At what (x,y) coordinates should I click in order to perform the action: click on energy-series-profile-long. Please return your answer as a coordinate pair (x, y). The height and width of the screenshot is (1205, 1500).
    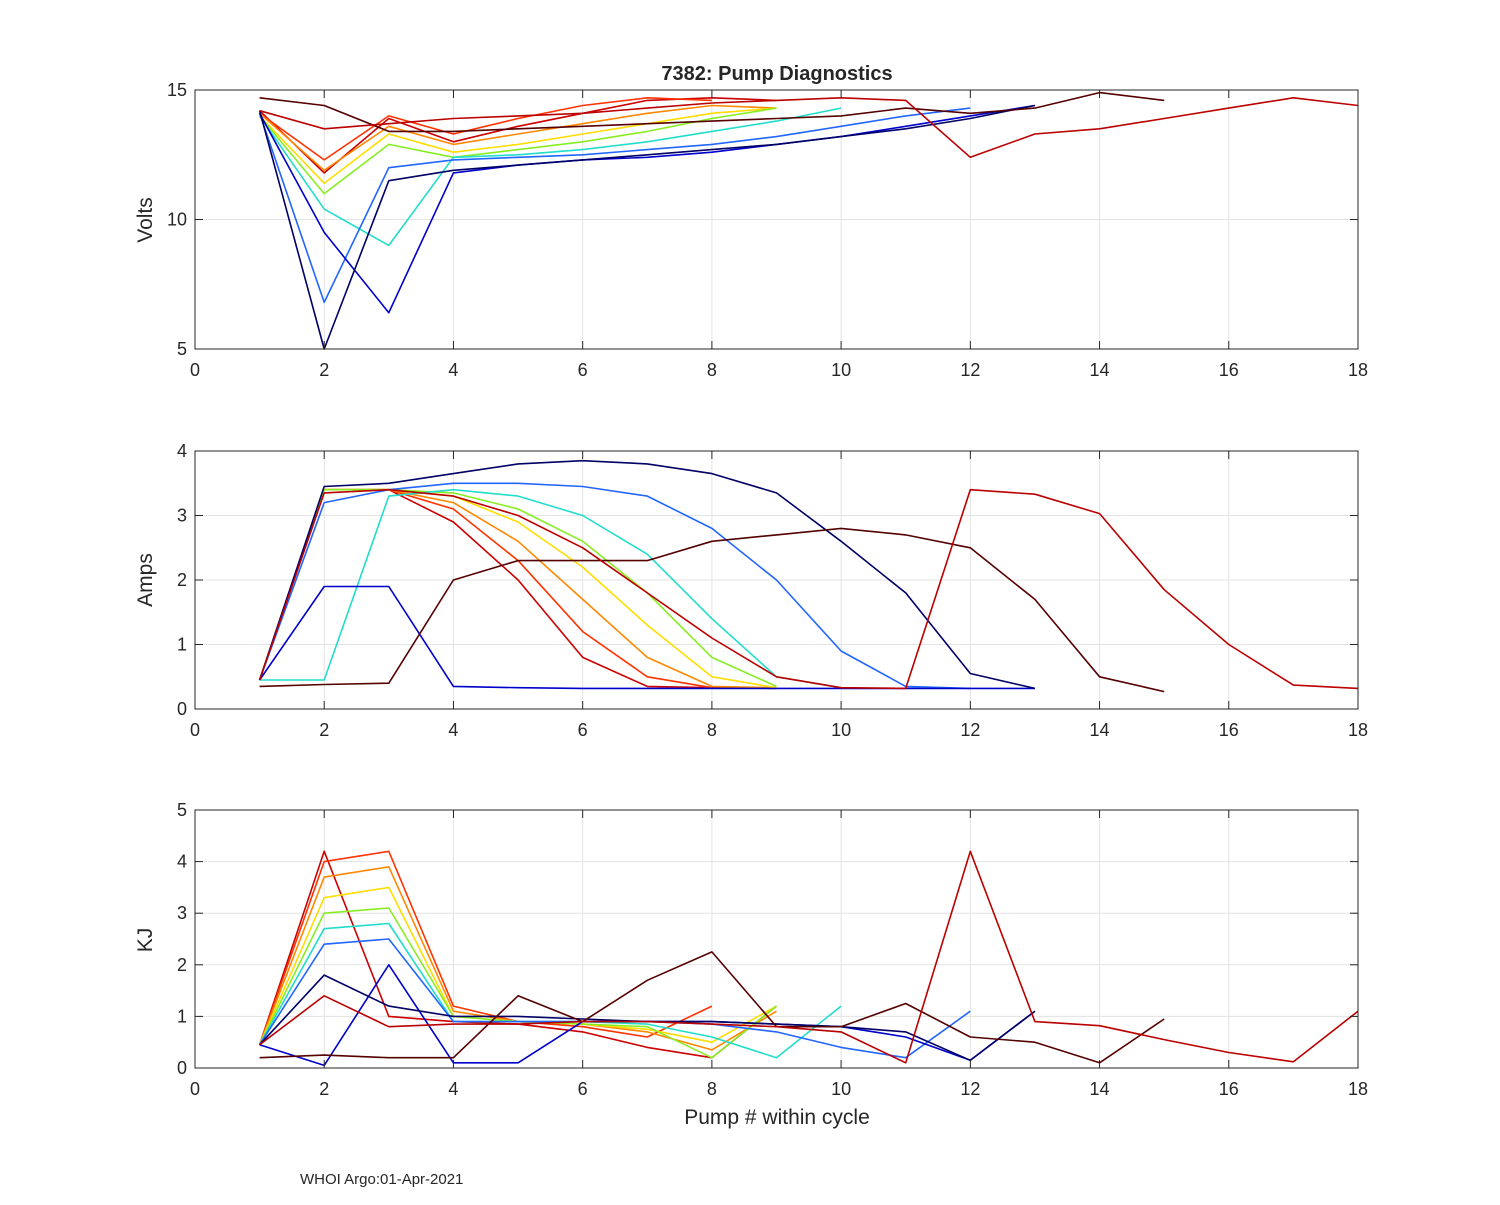
    Looking at the image, I should click on (809, 957).